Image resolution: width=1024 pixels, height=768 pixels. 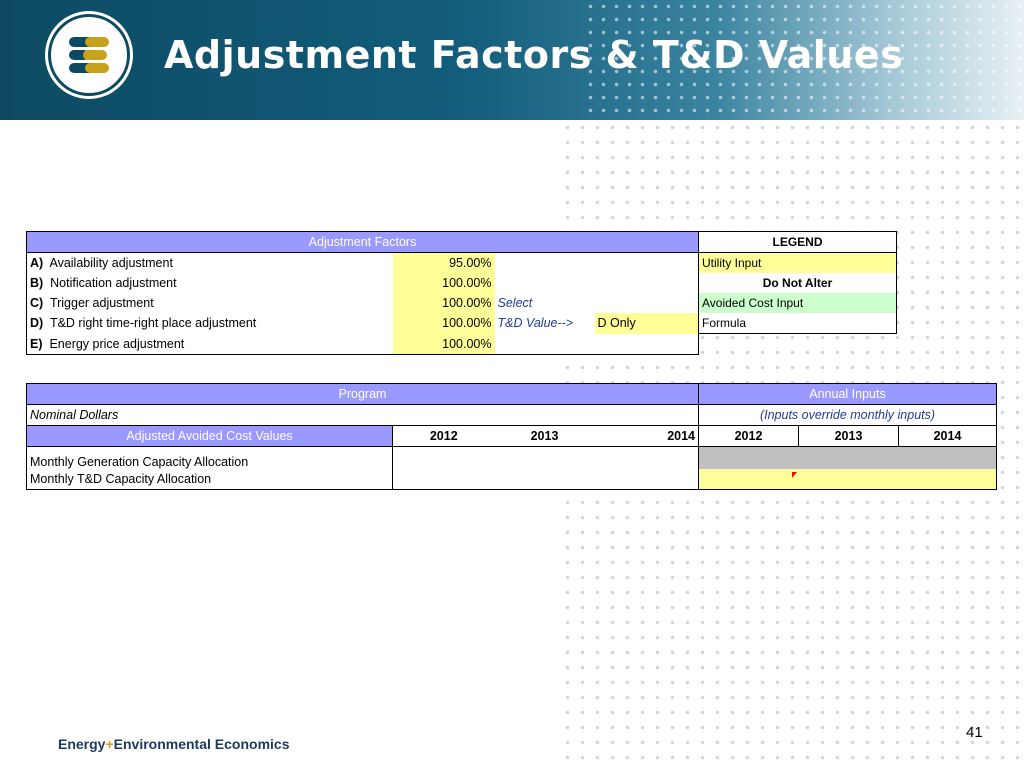 What do you see at coordinates (544, 323) in the screenshot?
I see `td-value-note: T&D Value-->` at bounding box center [544, 323].